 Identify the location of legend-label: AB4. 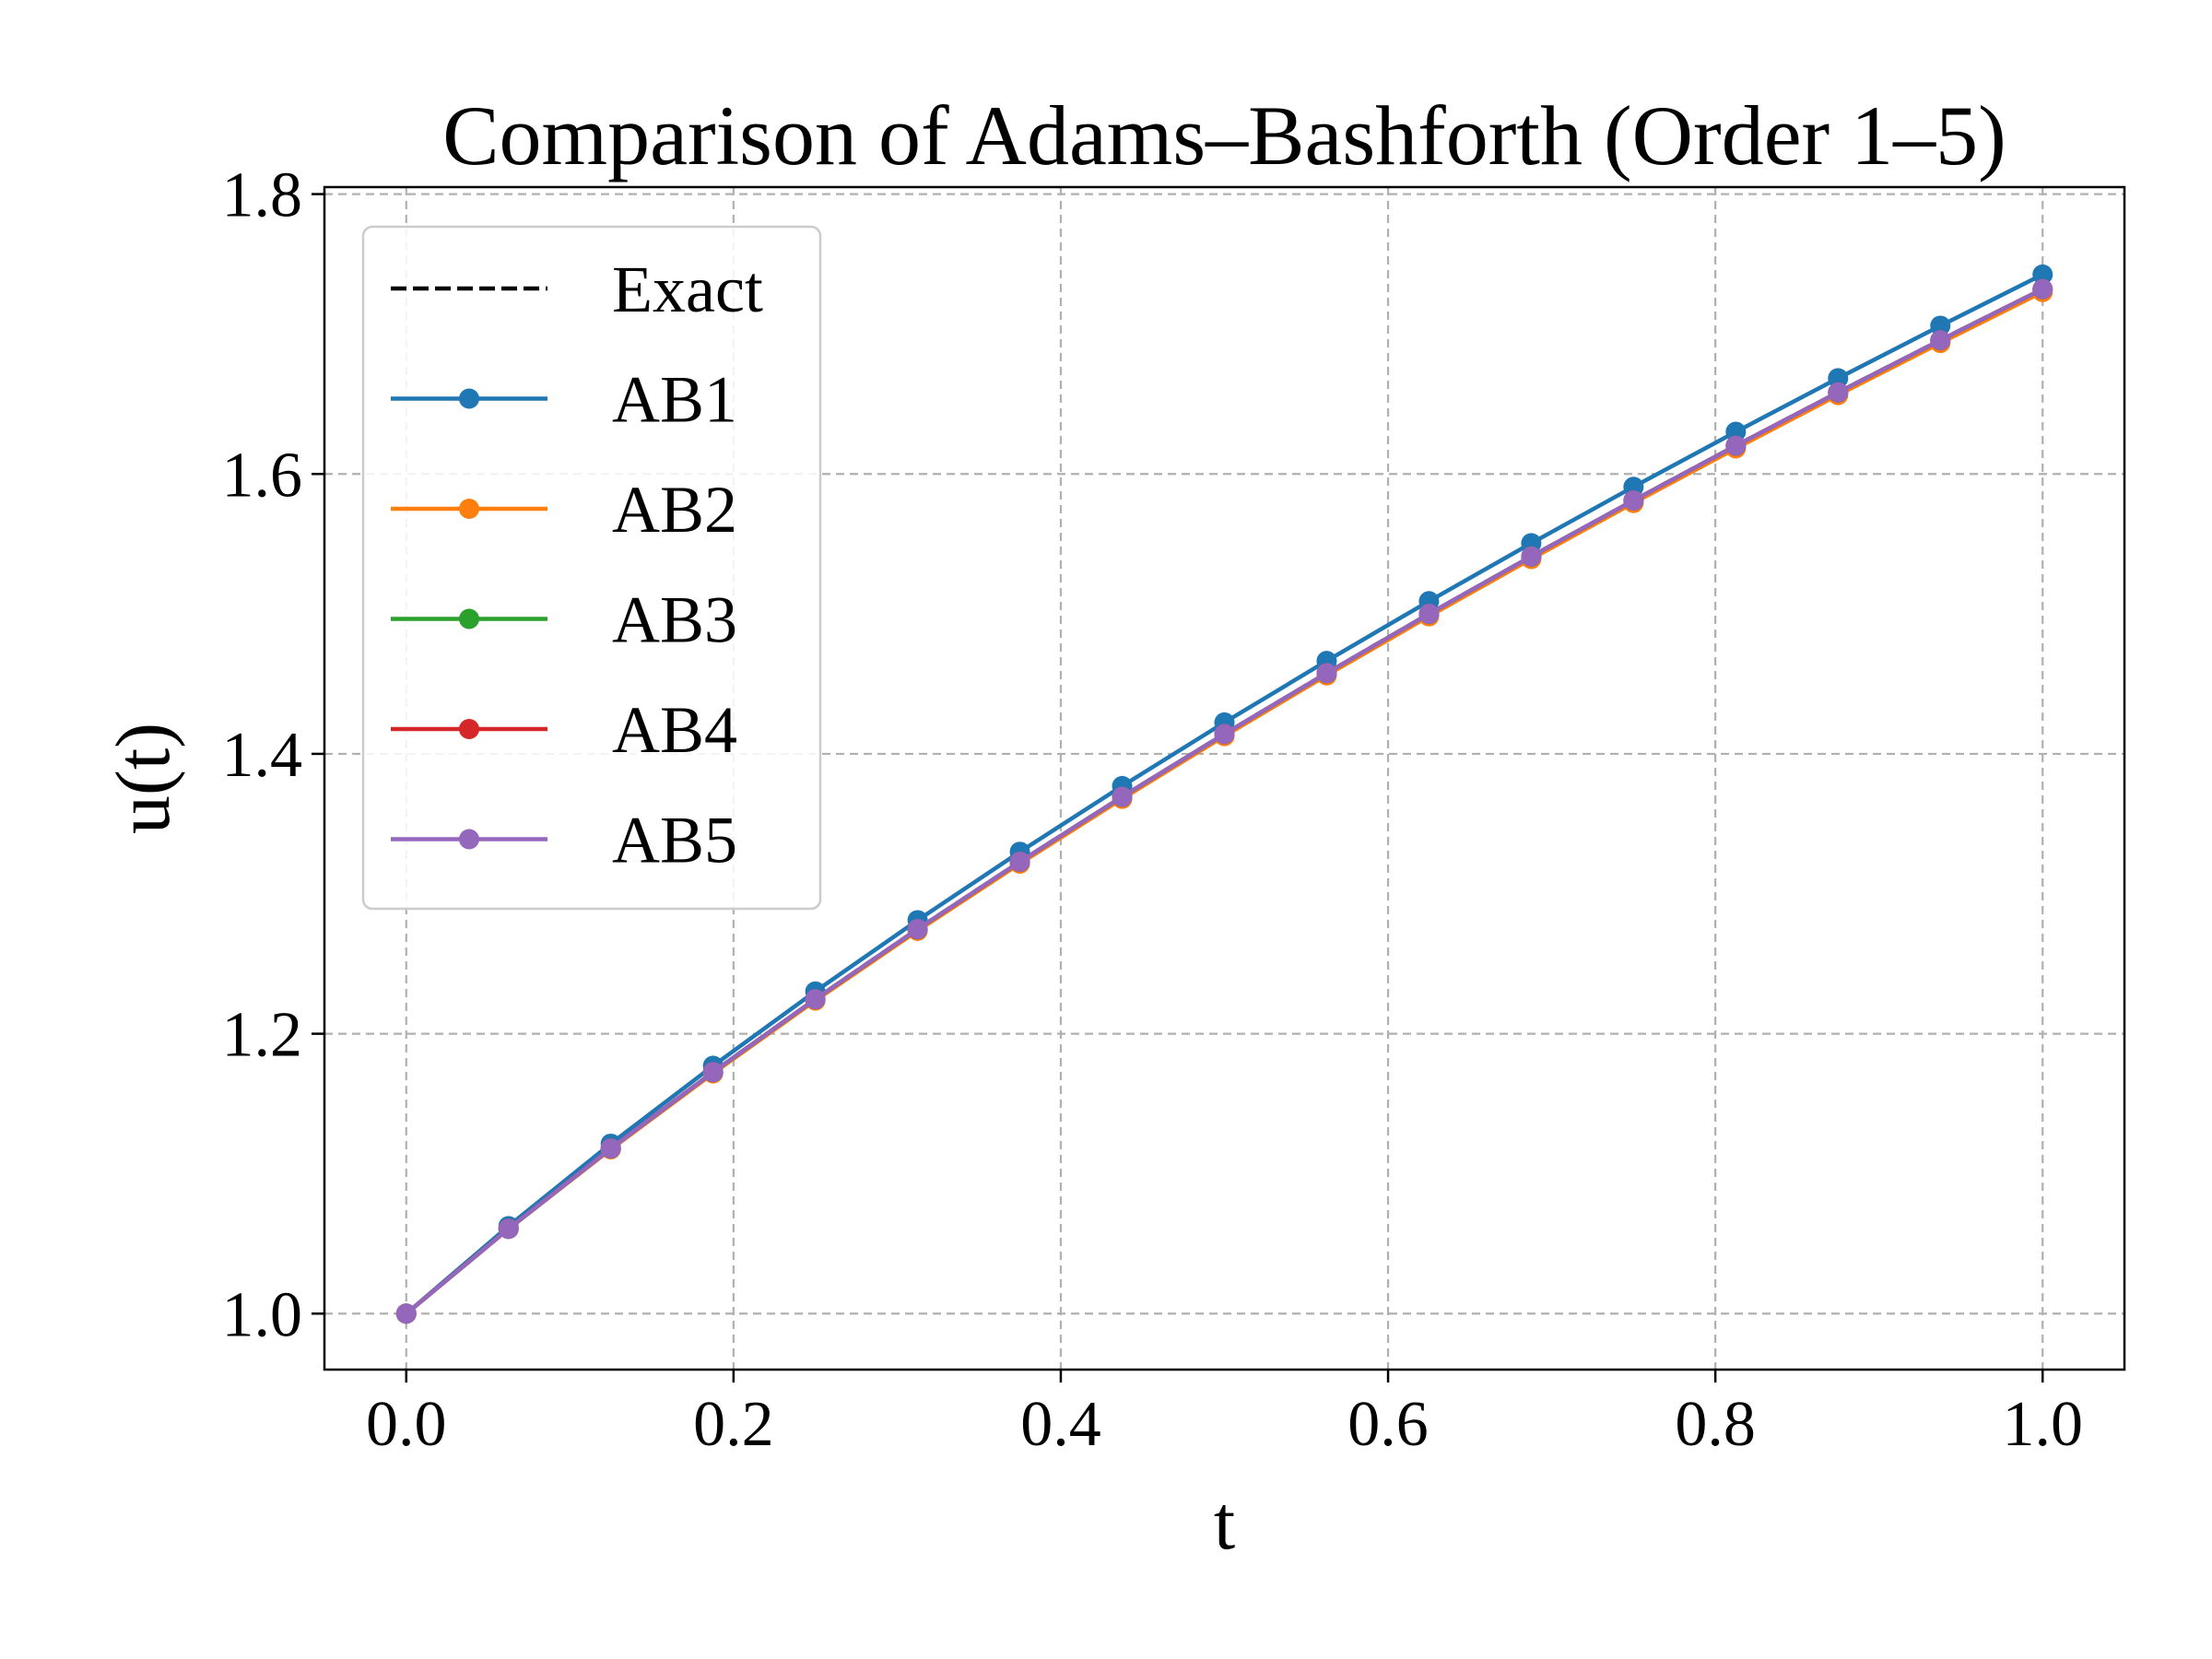
(674, 730).